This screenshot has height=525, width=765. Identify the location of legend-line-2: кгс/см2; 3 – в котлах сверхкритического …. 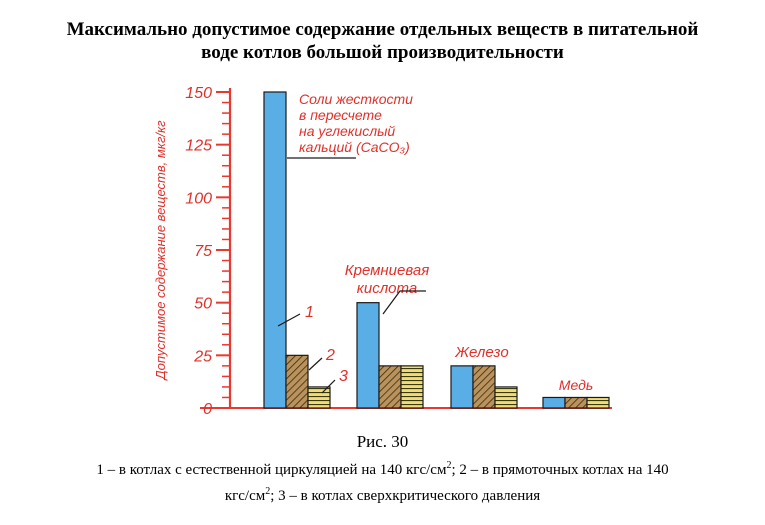
(382, 494).